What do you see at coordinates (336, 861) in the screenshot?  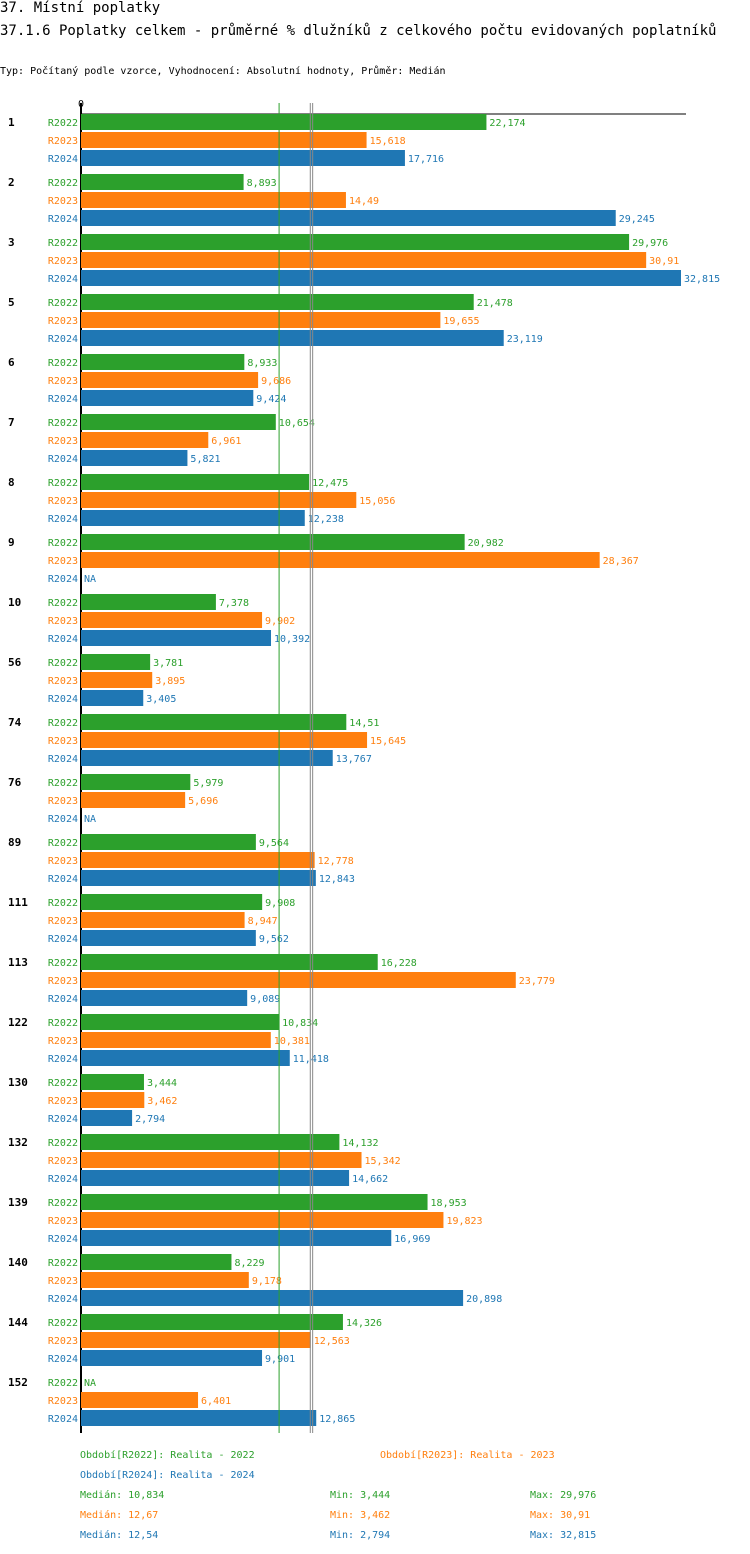 I see `data-label: 12,778` at bounding box center [336, 861].